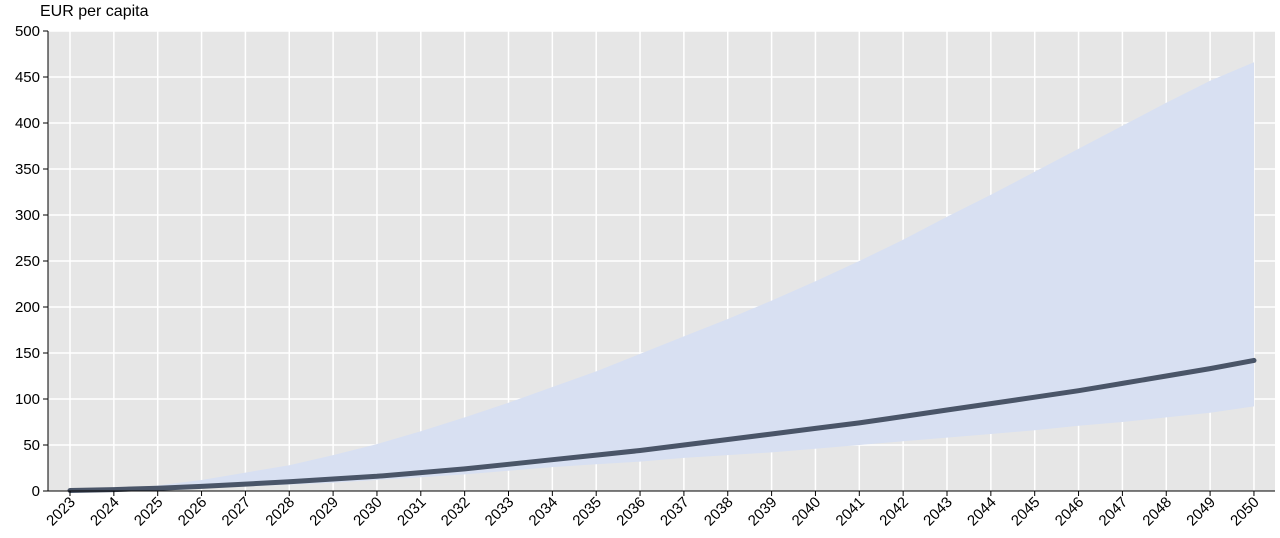 The image size is (1280, 538). What do you see at coordinates (982, 512) in the screenshot?
I see `x-tick-label: 2044` at bounding box center [982, 512].